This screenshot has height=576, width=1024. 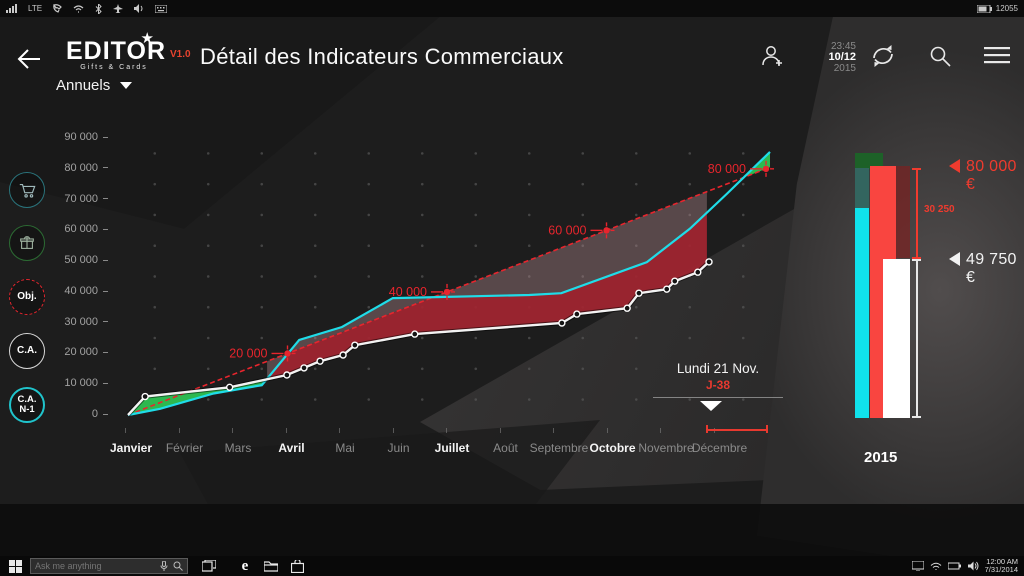 What do you see at coordinates (164, 566) in the screenshot?
I see `microphone-icon` at bounding box center [164, 566].